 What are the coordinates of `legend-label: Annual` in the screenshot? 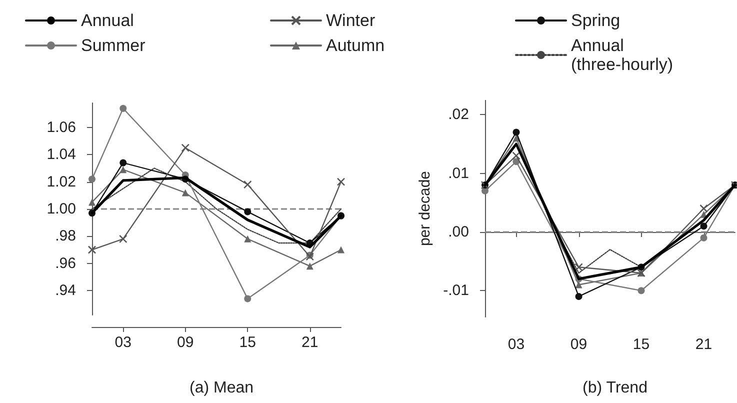 It's located at (107, 20).